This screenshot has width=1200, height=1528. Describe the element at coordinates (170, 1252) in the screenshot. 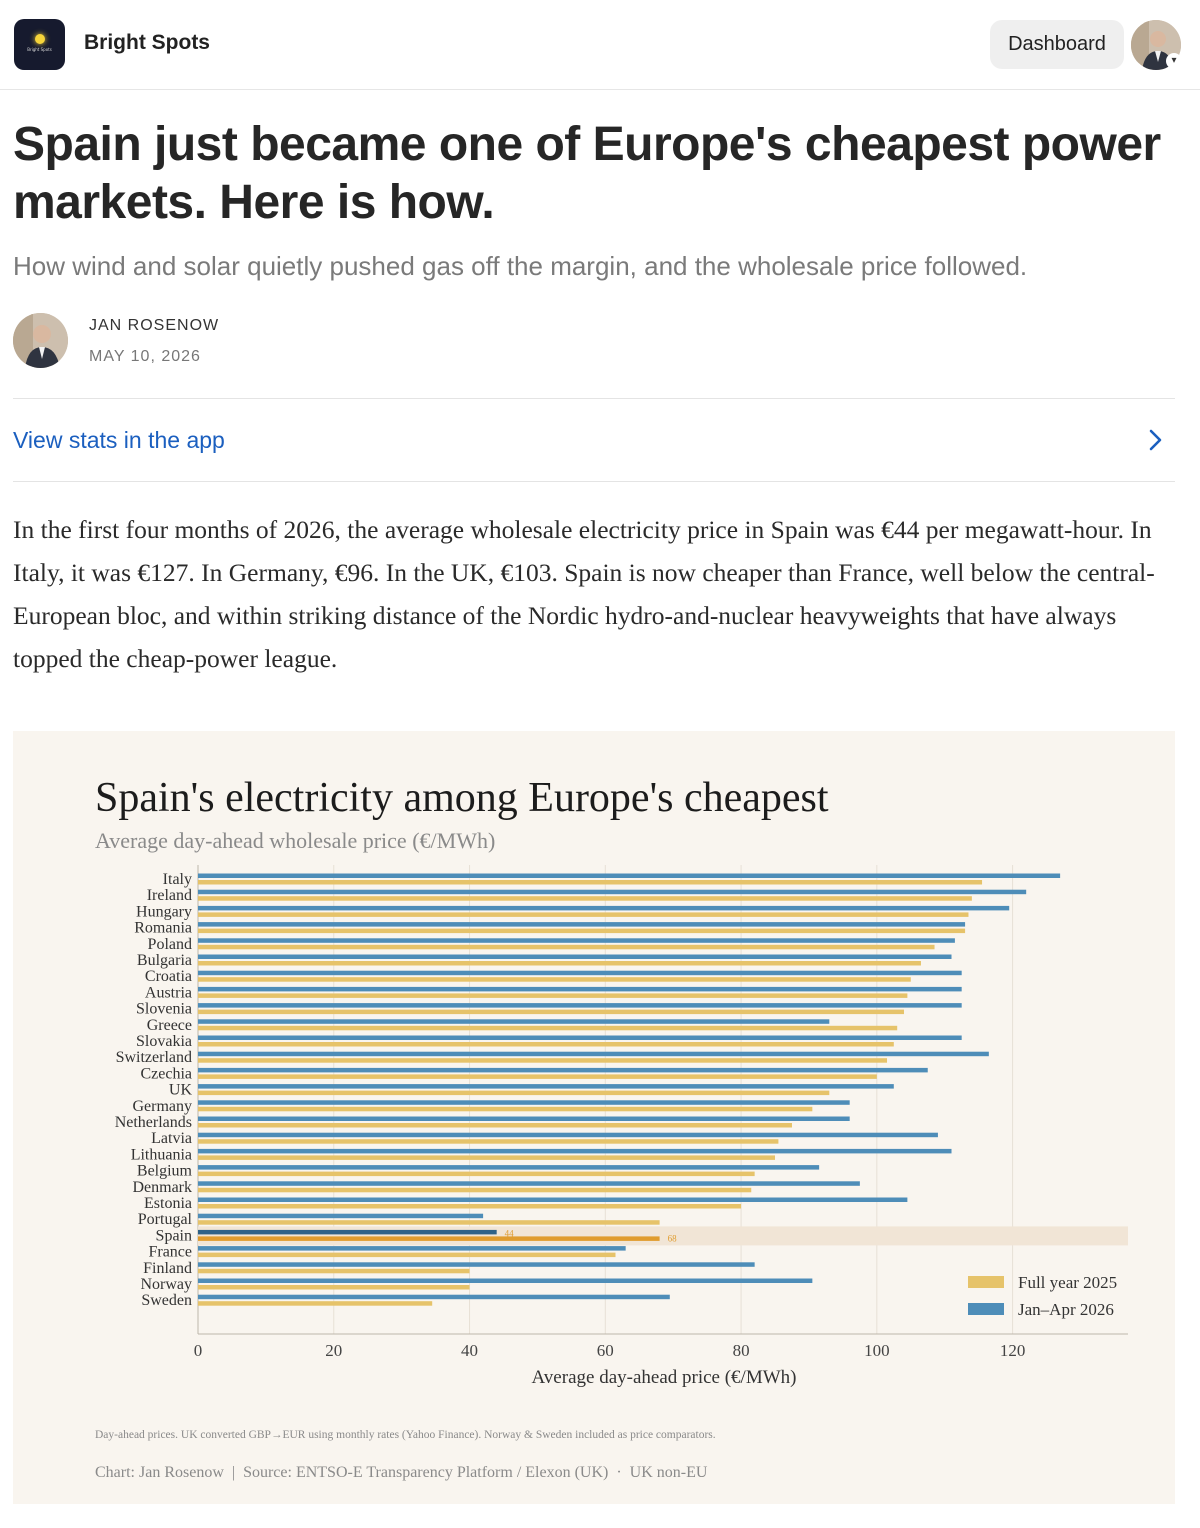

I see `category-label: France` at that location.